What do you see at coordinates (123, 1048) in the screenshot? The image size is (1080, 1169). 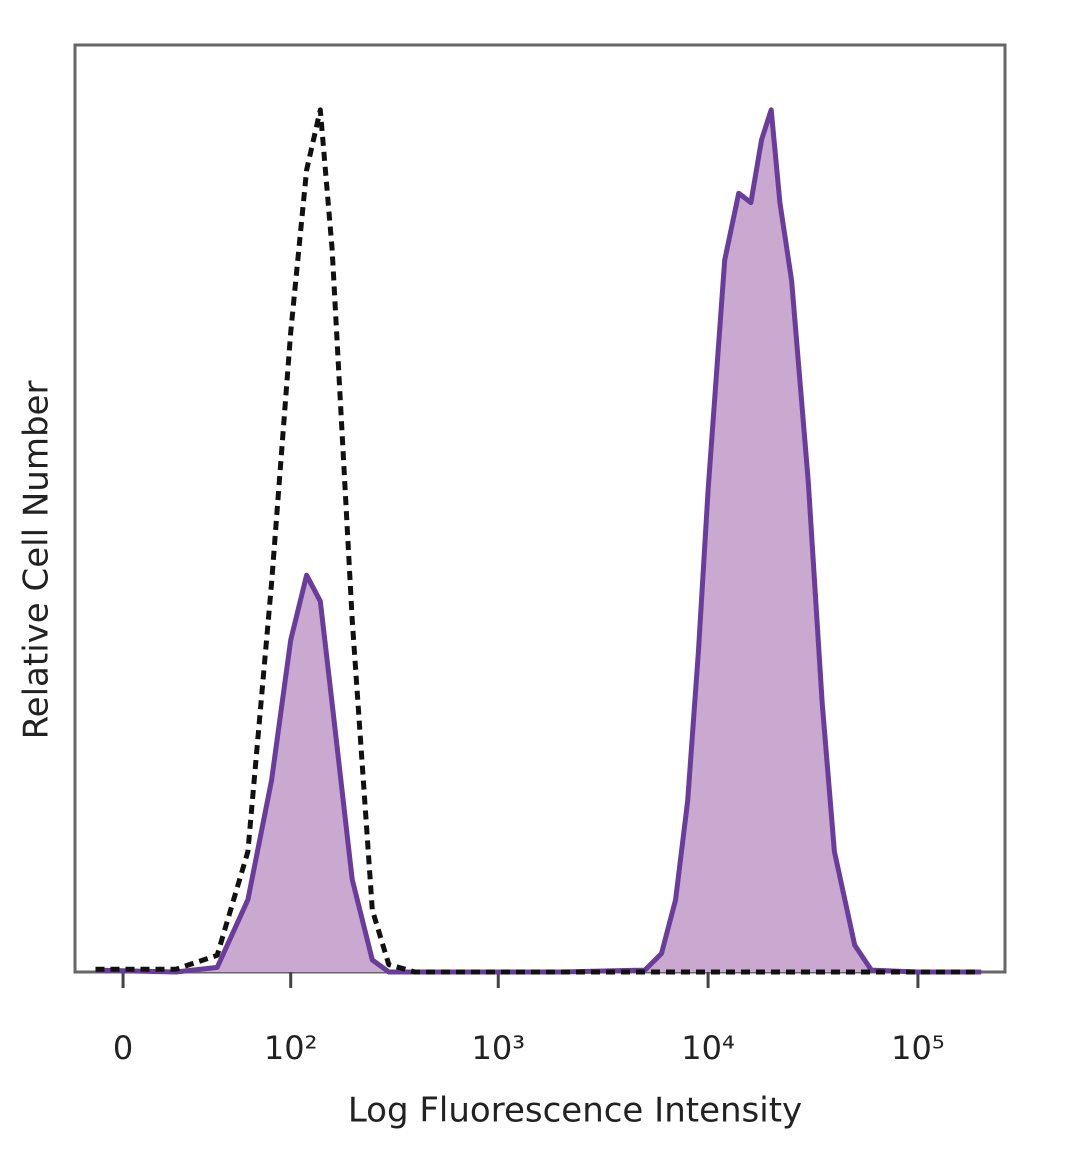 I see `x-tick-label: 0` at bounding box center [123, 1048].